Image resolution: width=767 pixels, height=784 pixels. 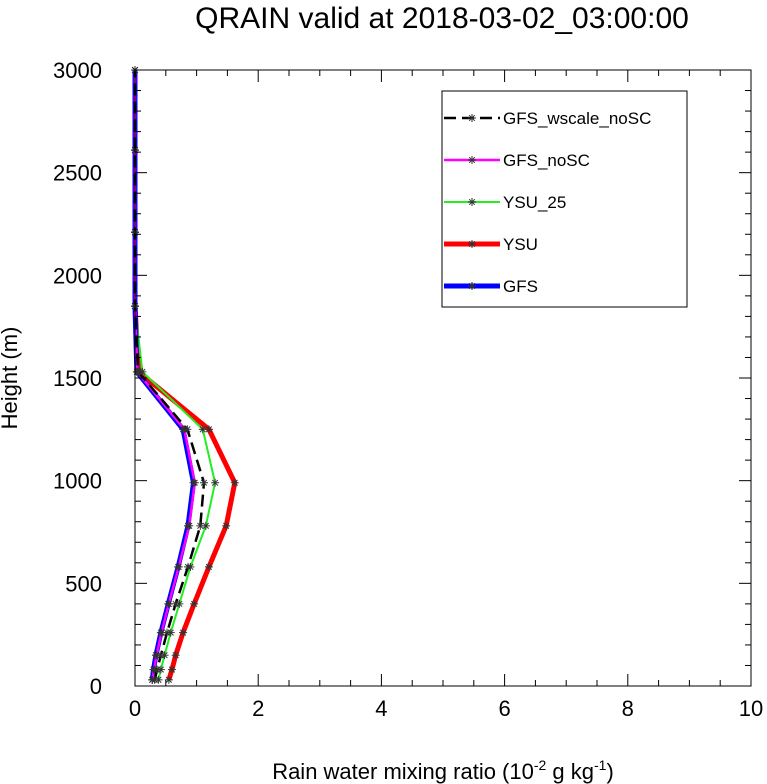 I want to click on legend-box, so click(x=564, y=199).